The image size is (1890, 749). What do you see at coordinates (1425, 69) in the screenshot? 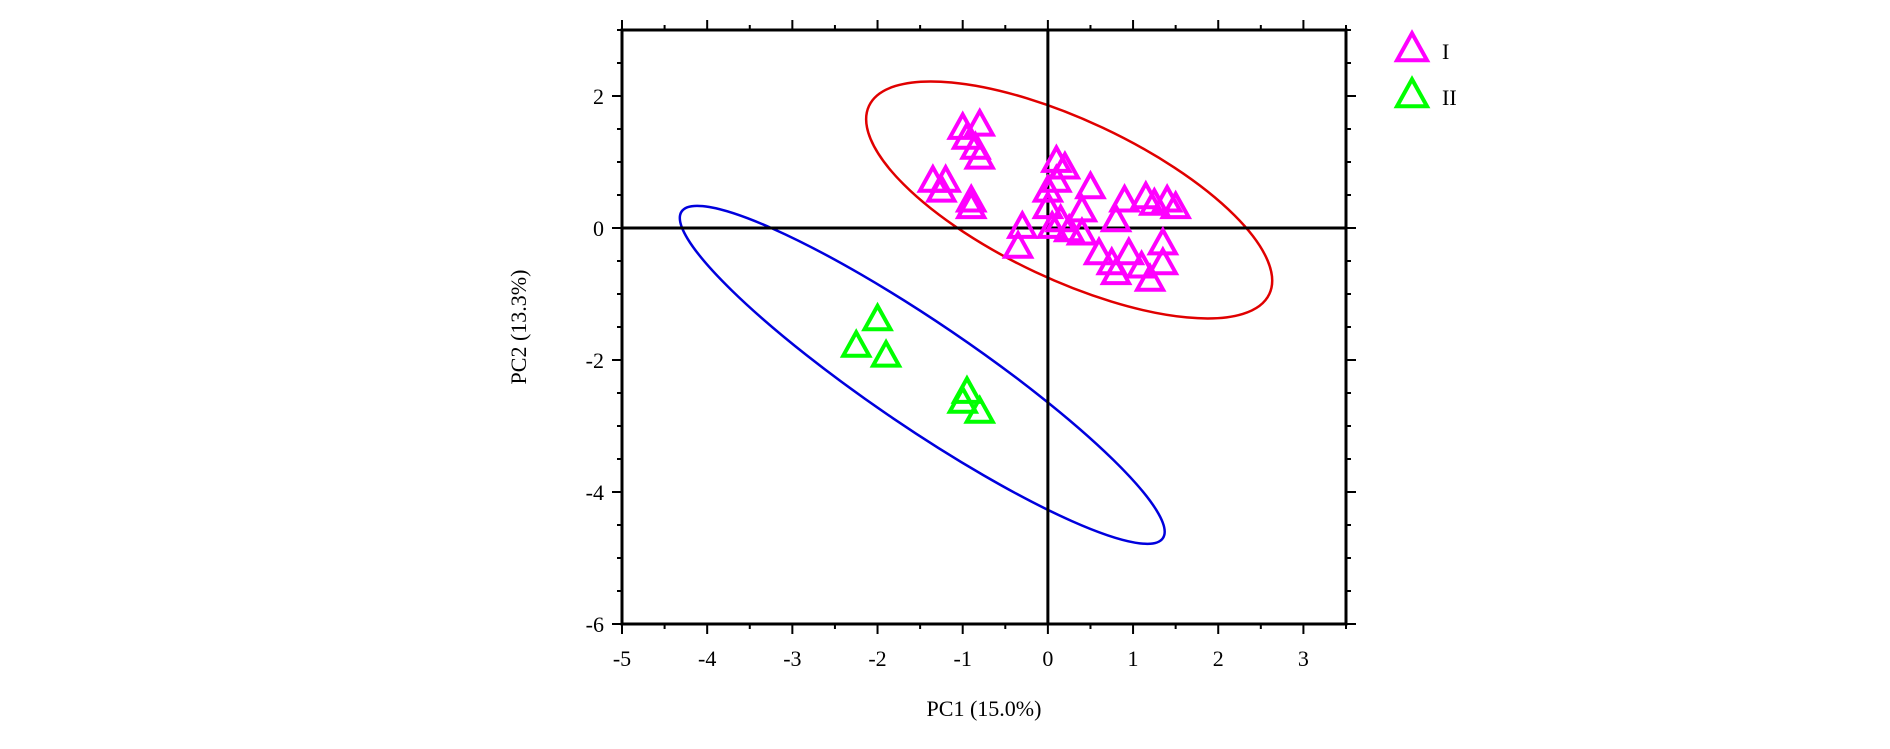
I see `legend: III` at bounding box center [1425, 69].